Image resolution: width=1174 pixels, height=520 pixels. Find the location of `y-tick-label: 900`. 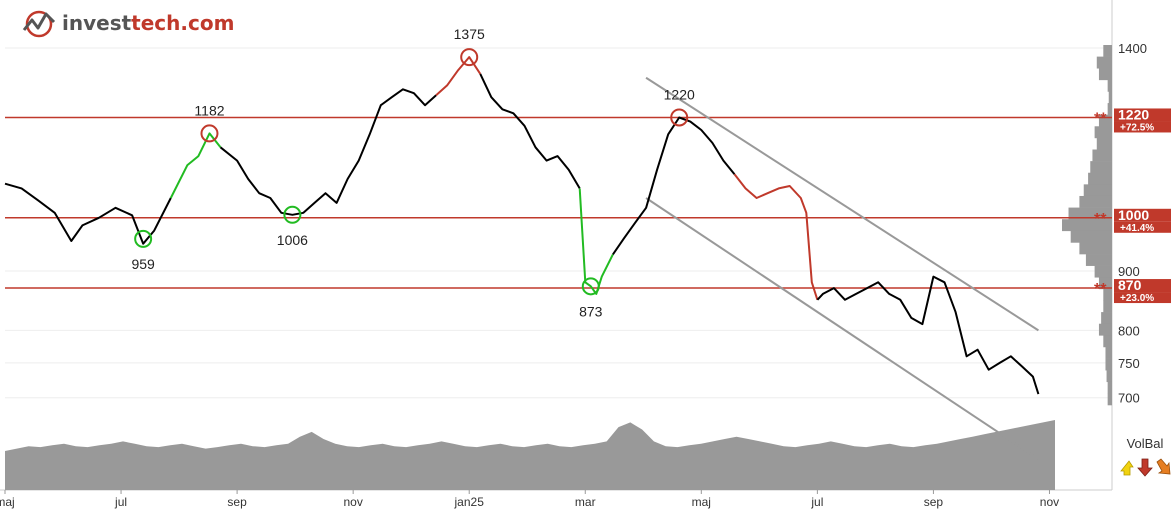

y-tick-label: 900 is located at coordinates (1129, 271).